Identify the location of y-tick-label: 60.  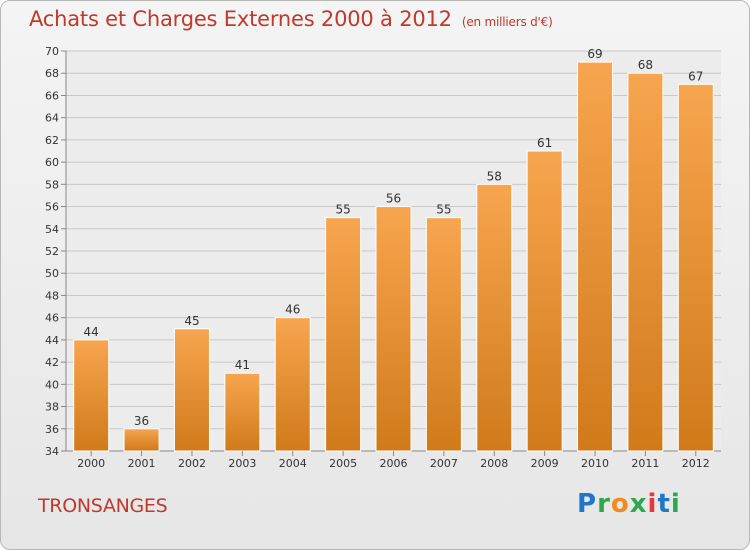
(52, 162).